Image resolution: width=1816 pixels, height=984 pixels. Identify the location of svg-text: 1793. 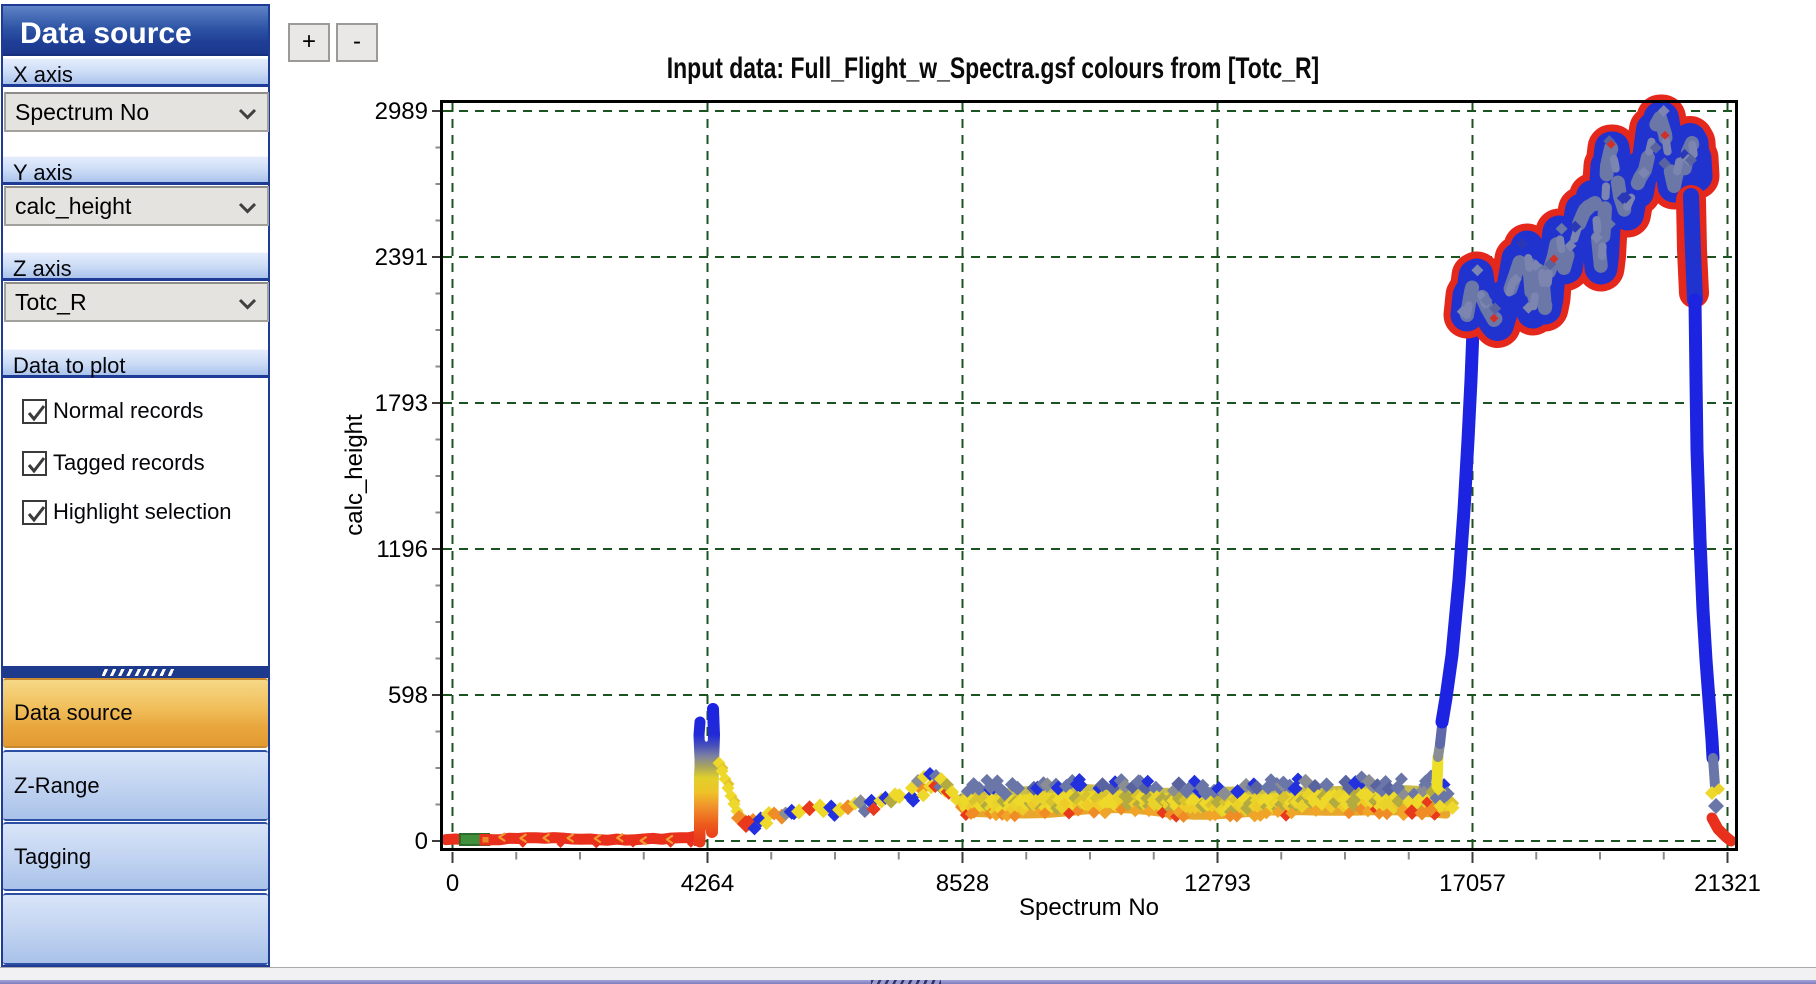
(401, 403).